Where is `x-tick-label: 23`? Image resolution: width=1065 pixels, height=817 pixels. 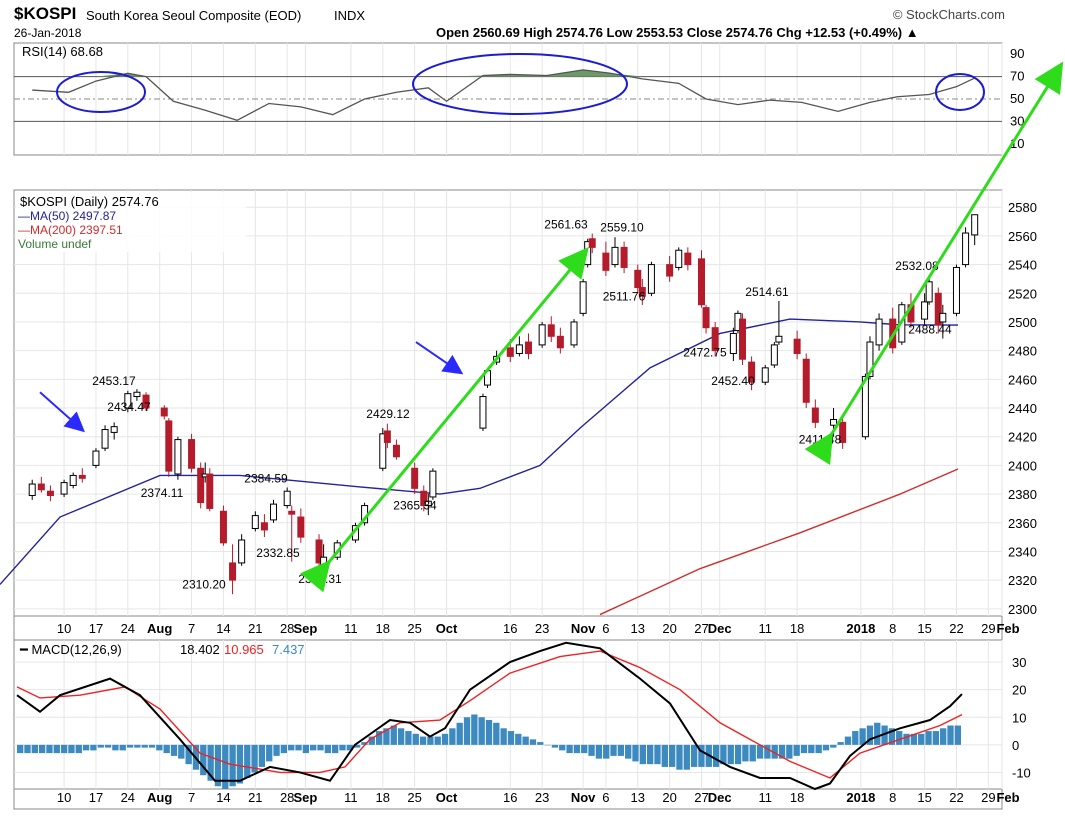 x-tick-label: 23 is located at coordinates (542, 628).